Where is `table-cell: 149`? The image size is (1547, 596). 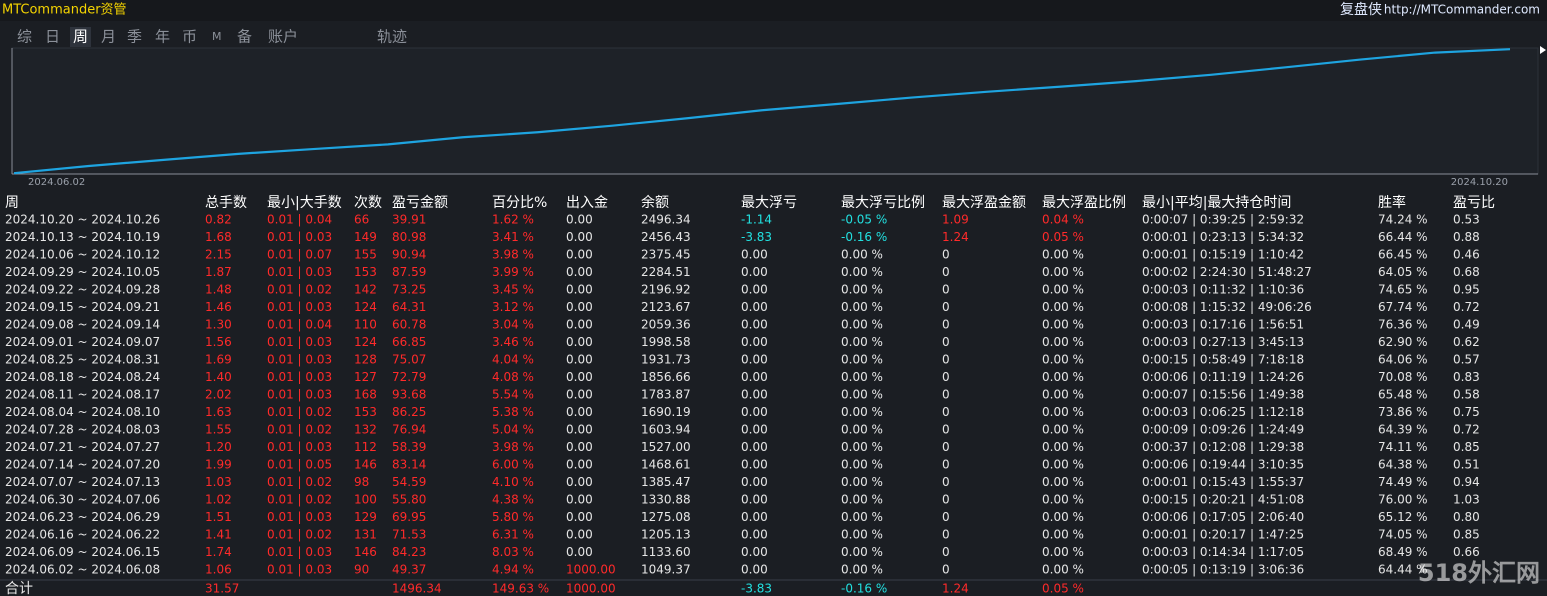 table-cell: 149 is located at coordinates (365, 237).